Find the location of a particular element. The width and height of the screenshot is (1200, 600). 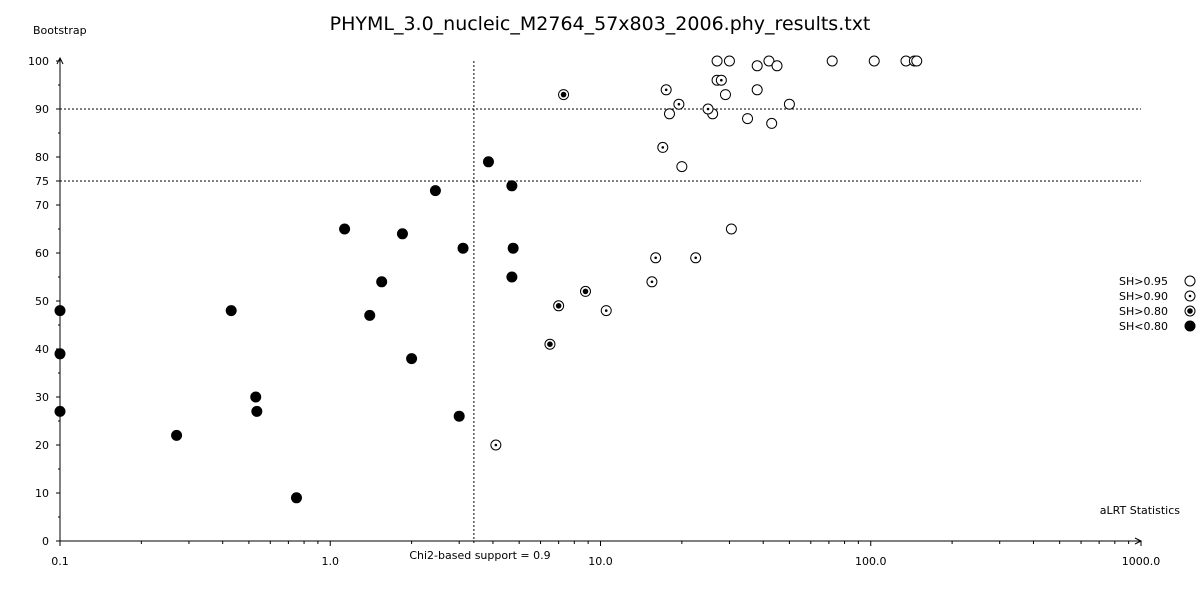

chi2-support-label: Chi2-based support = 0.9 is located at coordinates (479, 555).